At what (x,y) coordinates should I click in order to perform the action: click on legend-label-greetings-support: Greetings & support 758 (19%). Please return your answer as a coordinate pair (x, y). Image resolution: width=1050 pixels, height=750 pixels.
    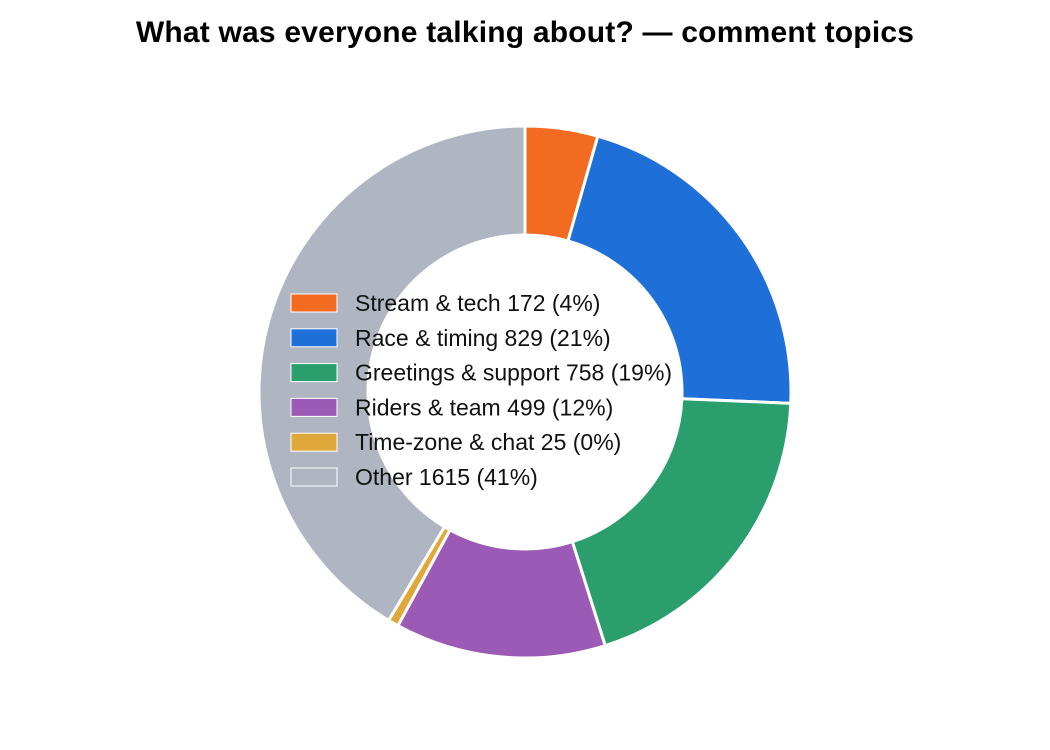
    Looking at the image, I should click on (513, 373).